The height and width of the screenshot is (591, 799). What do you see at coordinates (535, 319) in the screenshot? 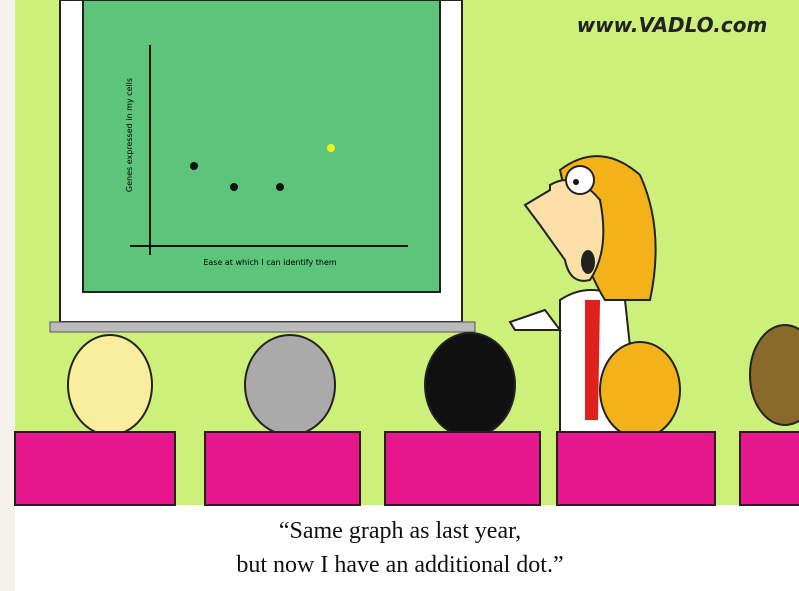
I see `arm` at bounding box center [535, 319].